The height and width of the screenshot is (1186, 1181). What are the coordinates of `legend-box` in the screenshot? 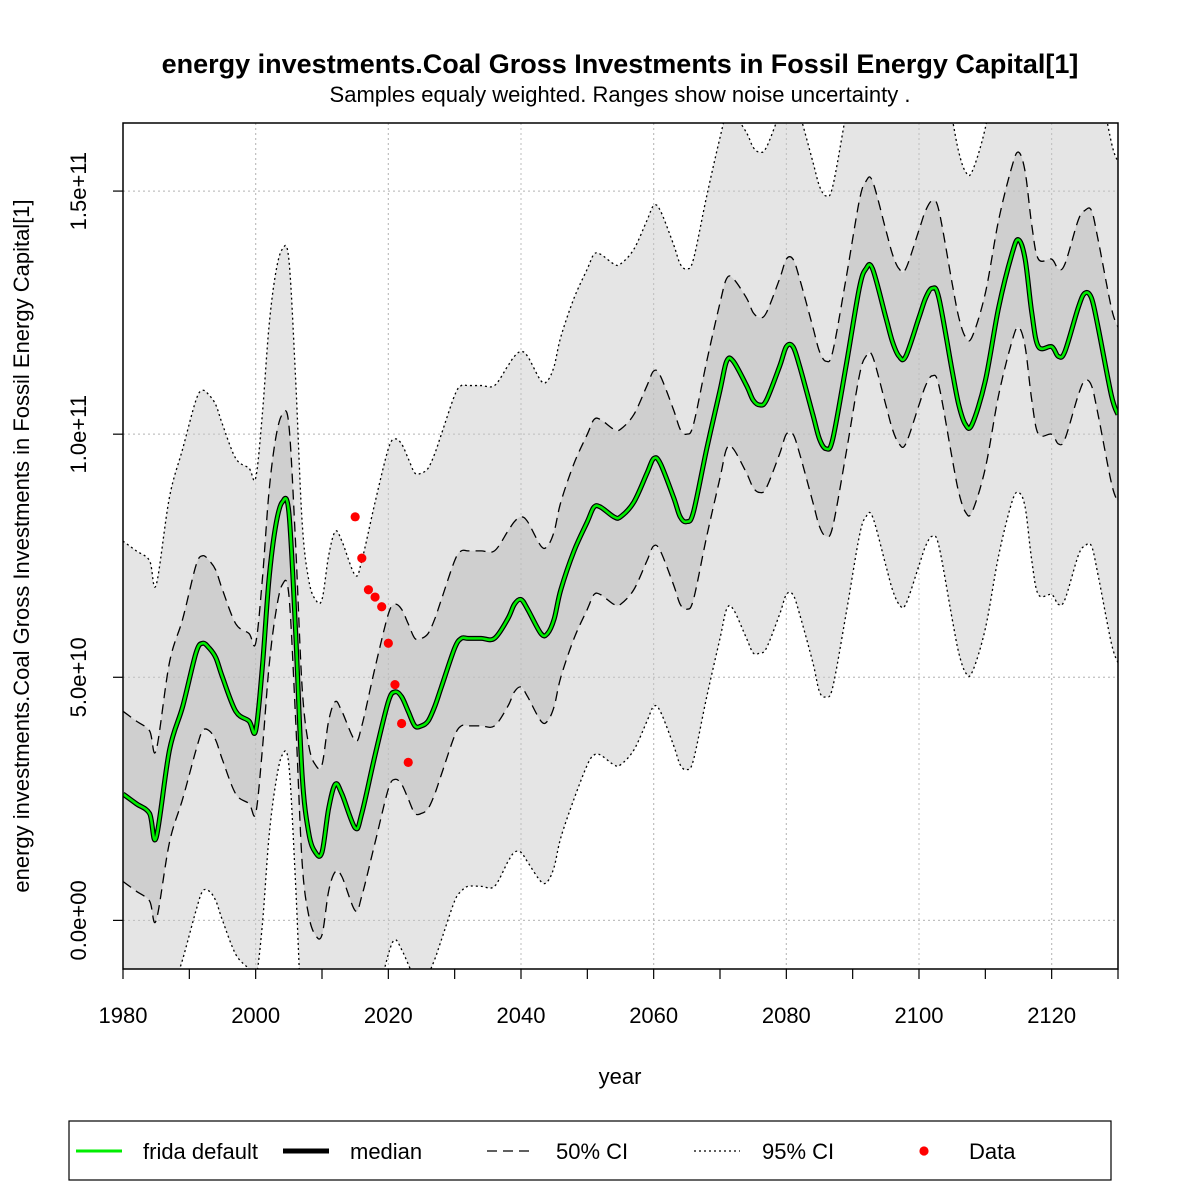 It's located at (590, 1150).